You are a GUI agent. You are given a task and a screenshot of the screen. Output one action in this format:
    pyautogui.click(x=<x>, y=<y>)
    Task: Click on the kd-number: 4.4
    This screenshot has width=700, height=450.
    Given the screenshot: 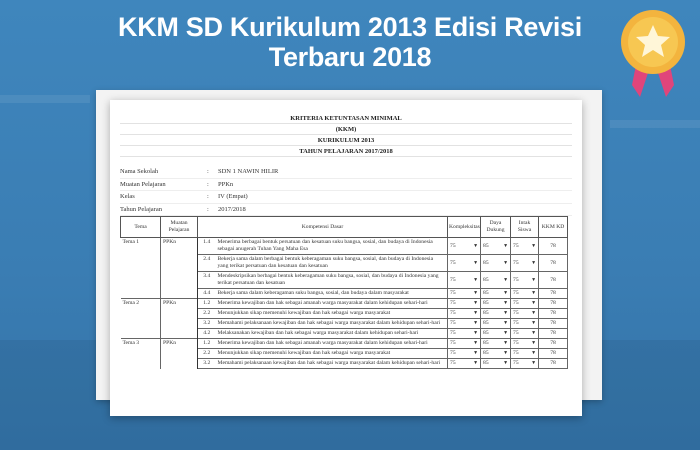 What is the action you would take?
    pyautogui.click(x=206, y=293)
    